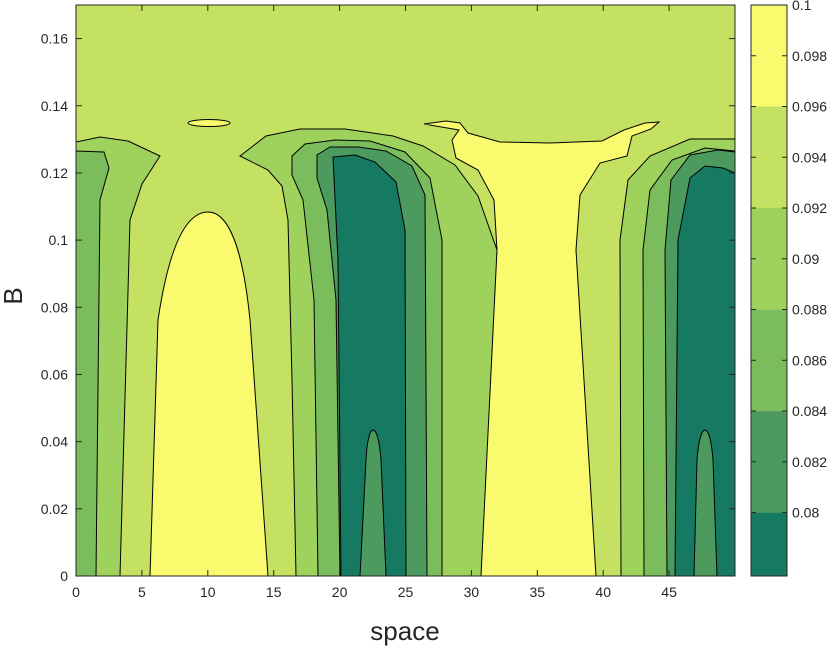  What do you see at coordinates (809, 56) in the screenshot?
I see `colorbar-tick-label: 0.098` at bounding box center [809, 56].